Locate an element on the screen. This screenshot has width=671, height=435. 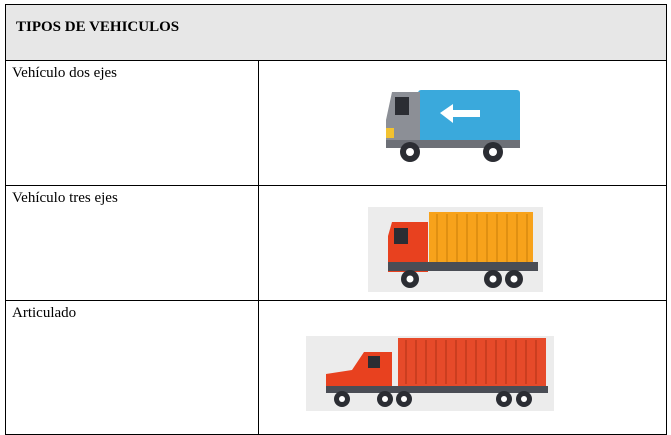
truck-articulated is located at coordinates (430, 373).